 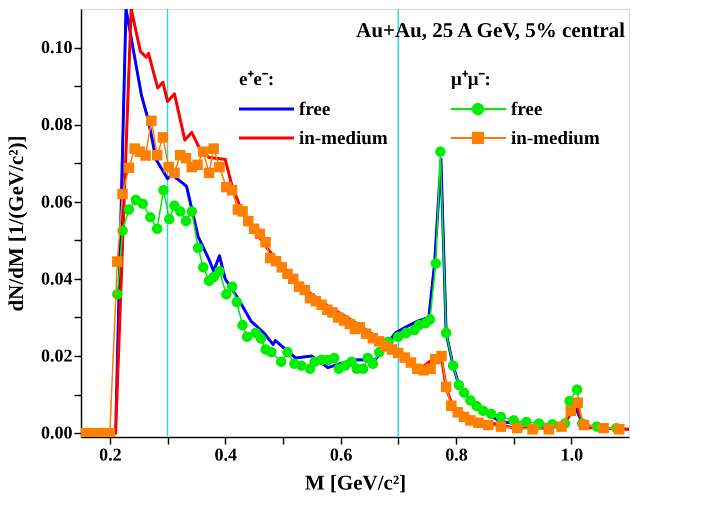 What do you see at coordinates (456, 454) in the screenshot?
I see `x-tick-label: 0.8` at bounding box center [456, 454].